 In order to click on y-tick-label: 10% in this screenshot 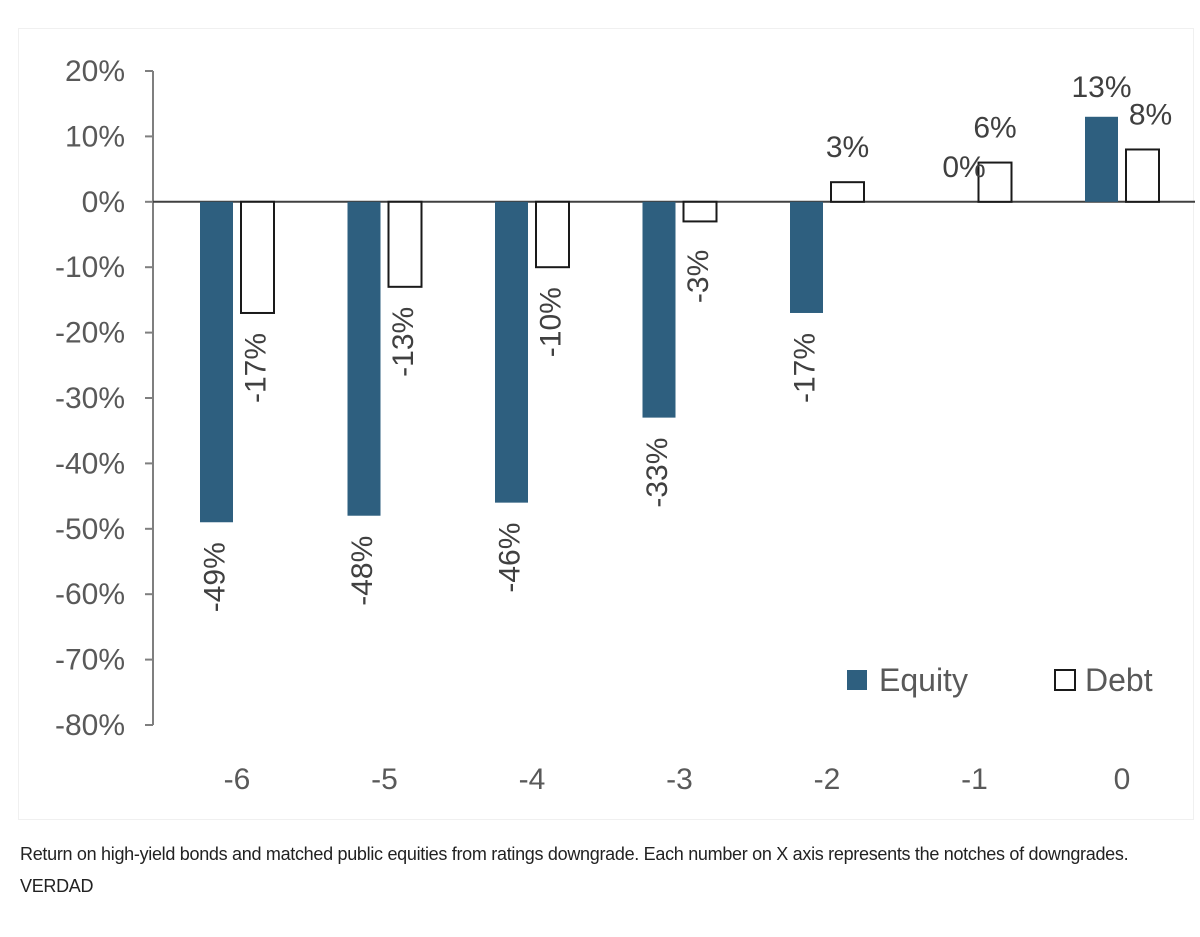, I will do `click(95, 136)`.